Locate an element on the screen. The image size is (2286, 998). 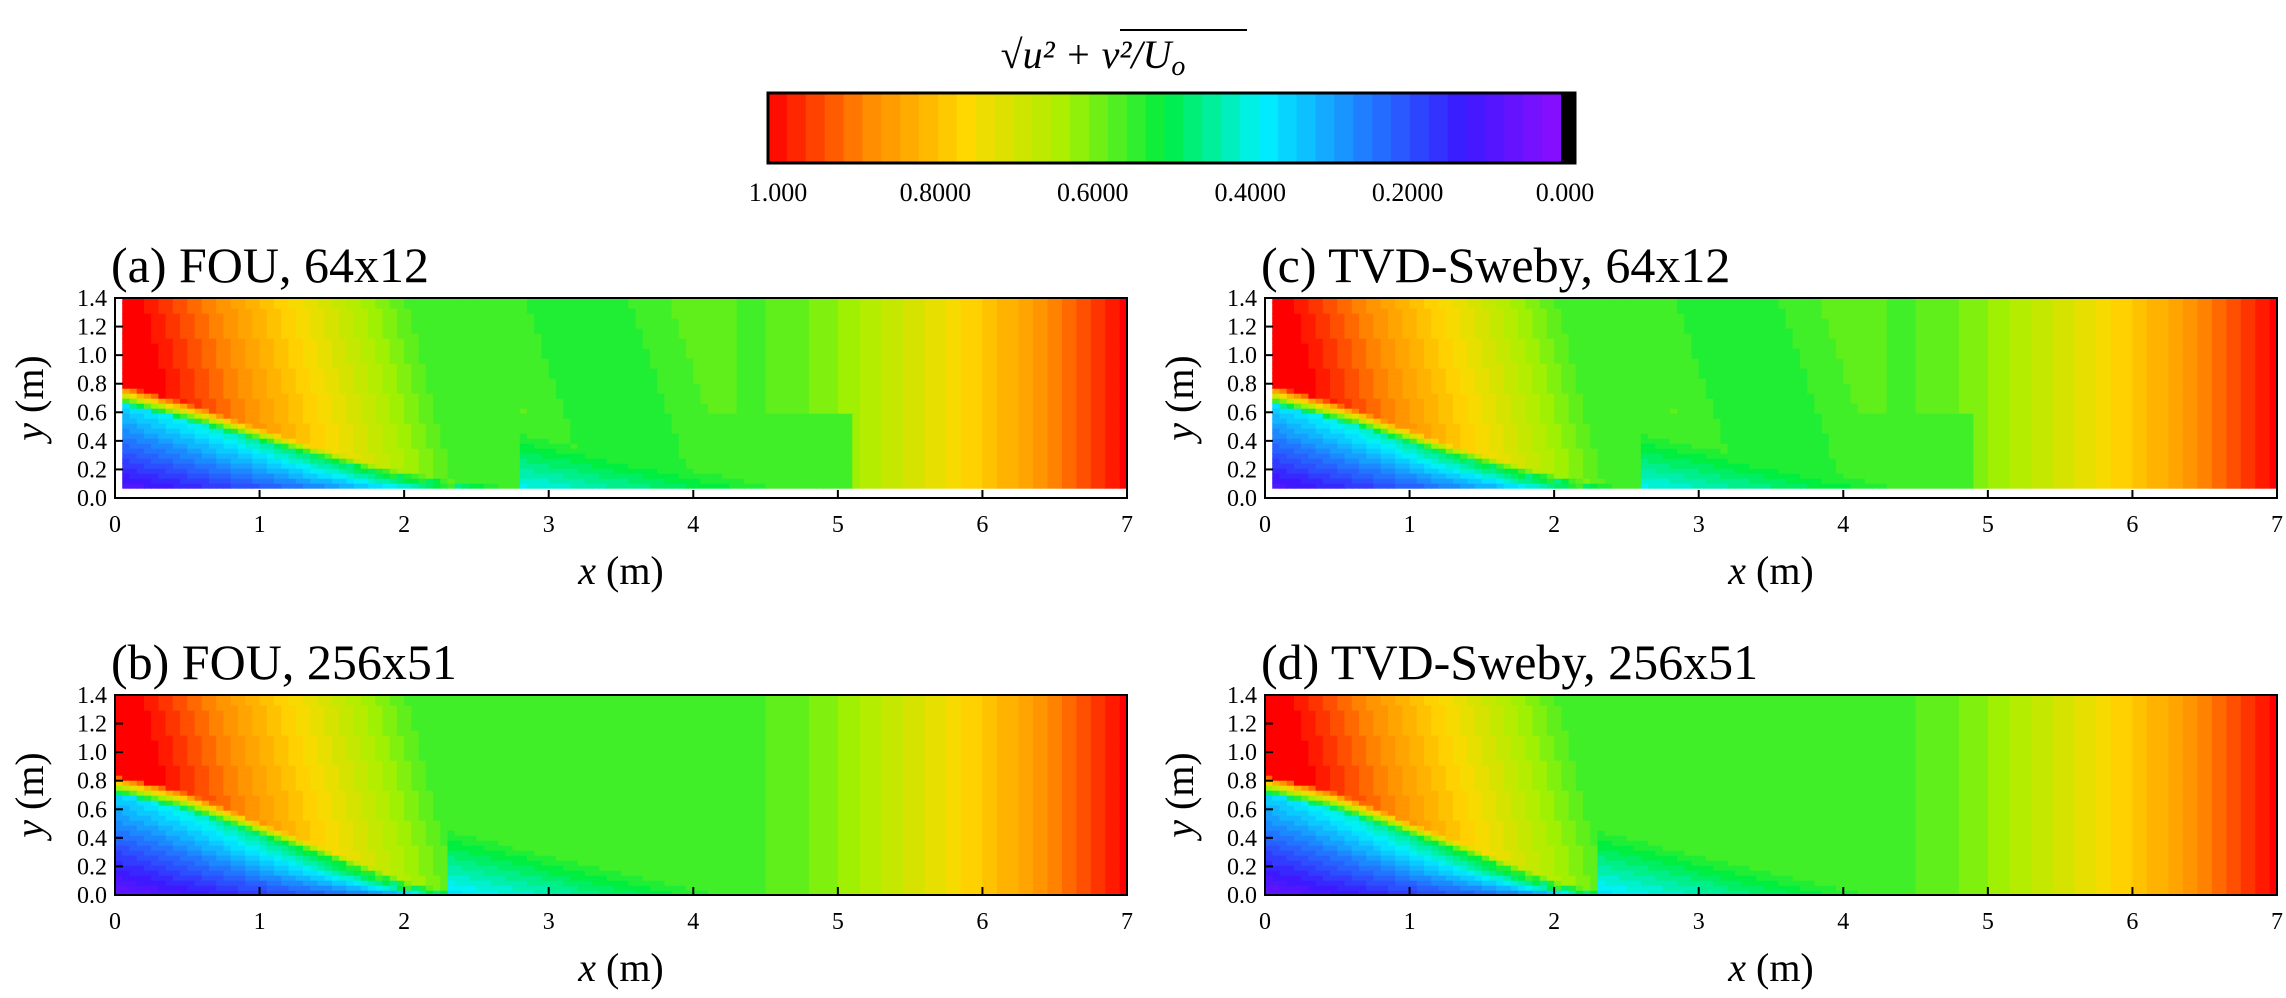
colorbar-cells is located at coordinates (1171, 128).